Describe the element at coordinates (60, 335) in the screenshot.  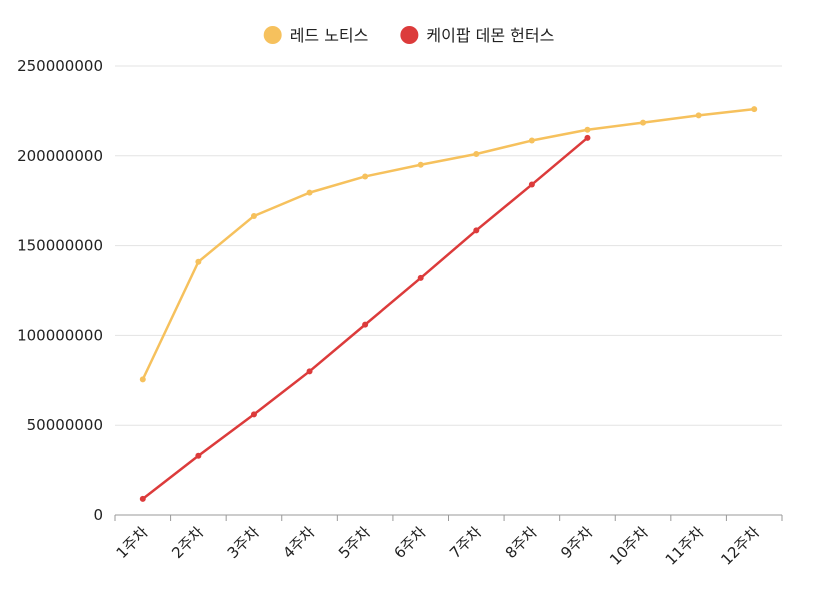
I see `y-tick-label: 100000000` at that location.